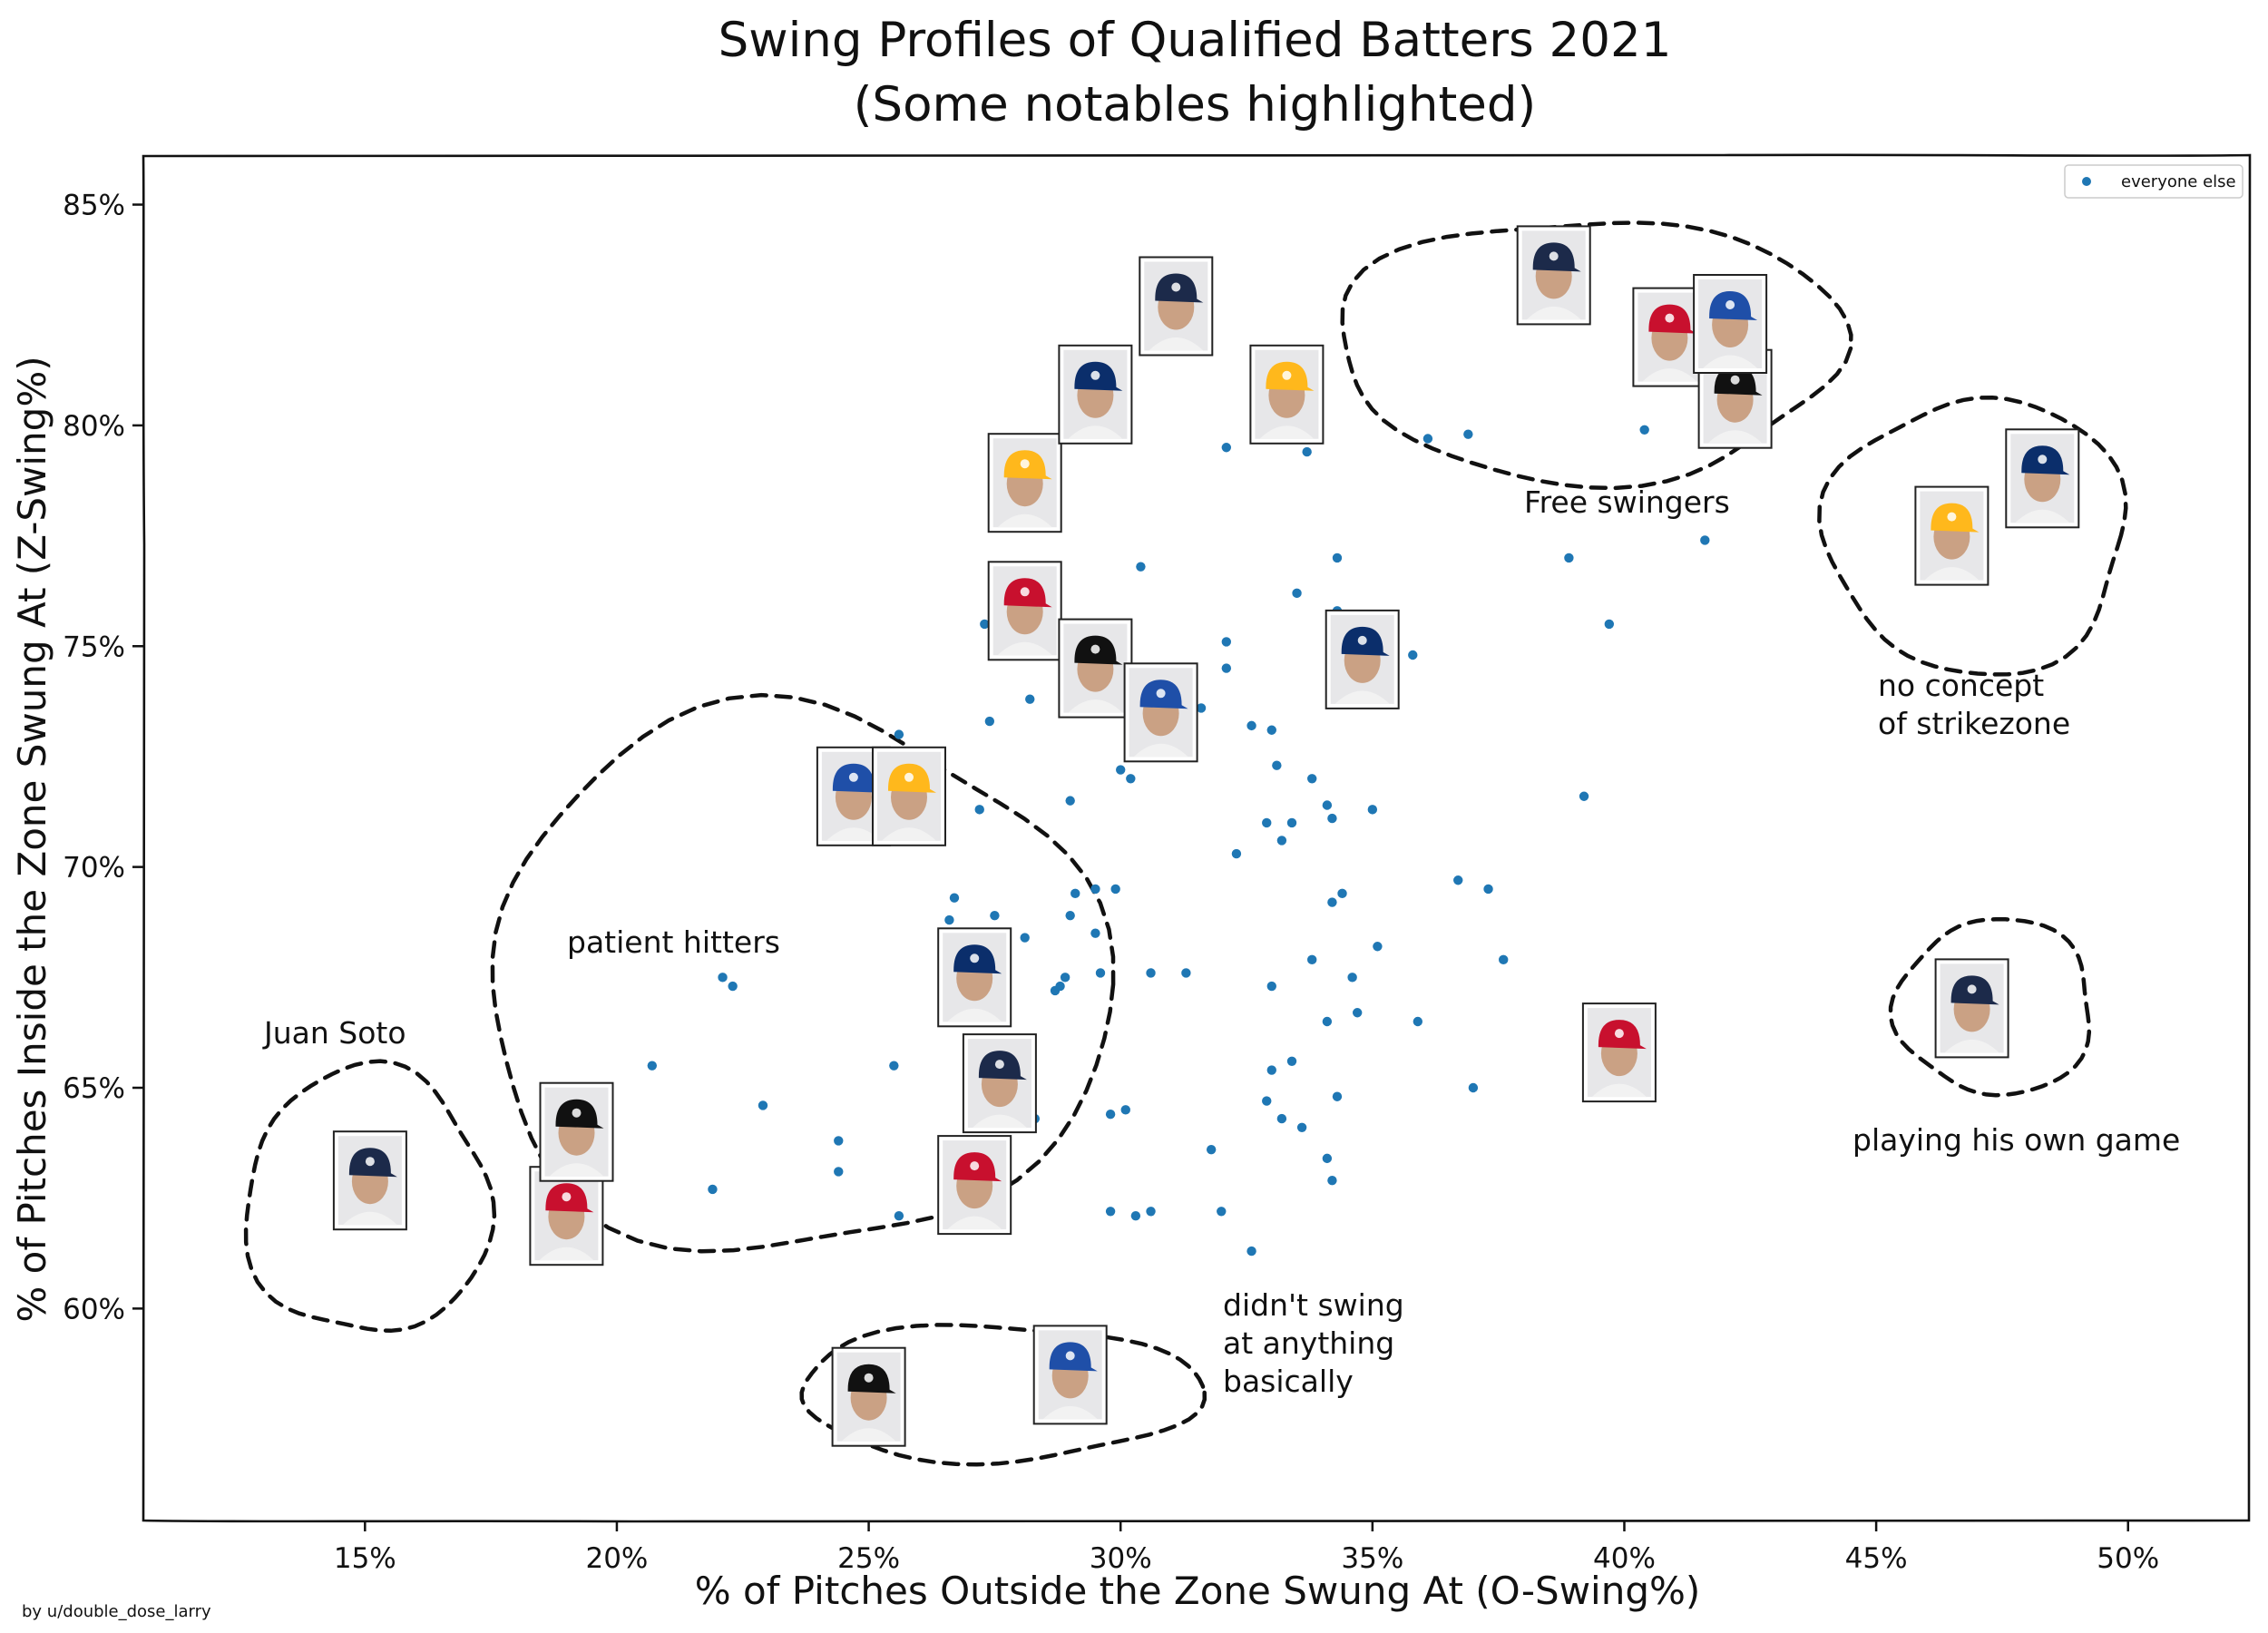 The width and height of the screenshot is (2268, 1633). Describe the element at coordinates (94, 206) in the screenshot. I see `y-tick-label: 85%` at that location.